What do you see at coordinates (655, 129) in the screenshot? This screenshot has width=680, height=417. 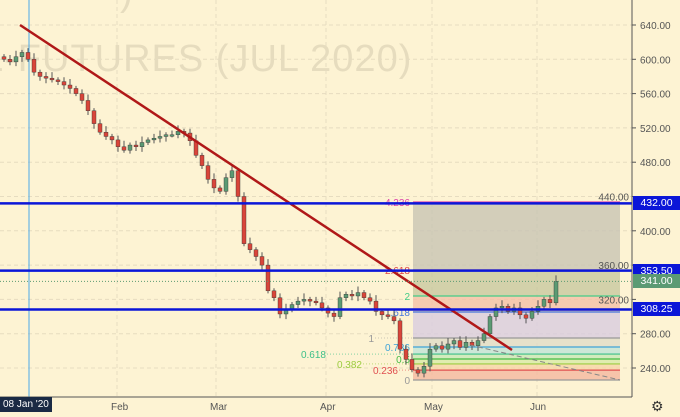 I see `price-tick-label: 520.00` at bounding box center [655, 129].